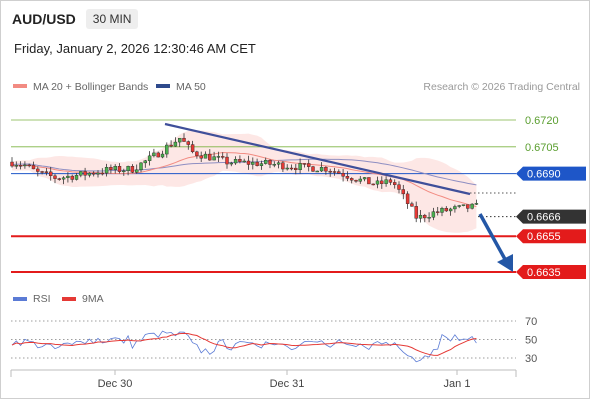 This screenshot has width=590, height=400. I want to click on rsi-legend: RSI, so click(42, 299).